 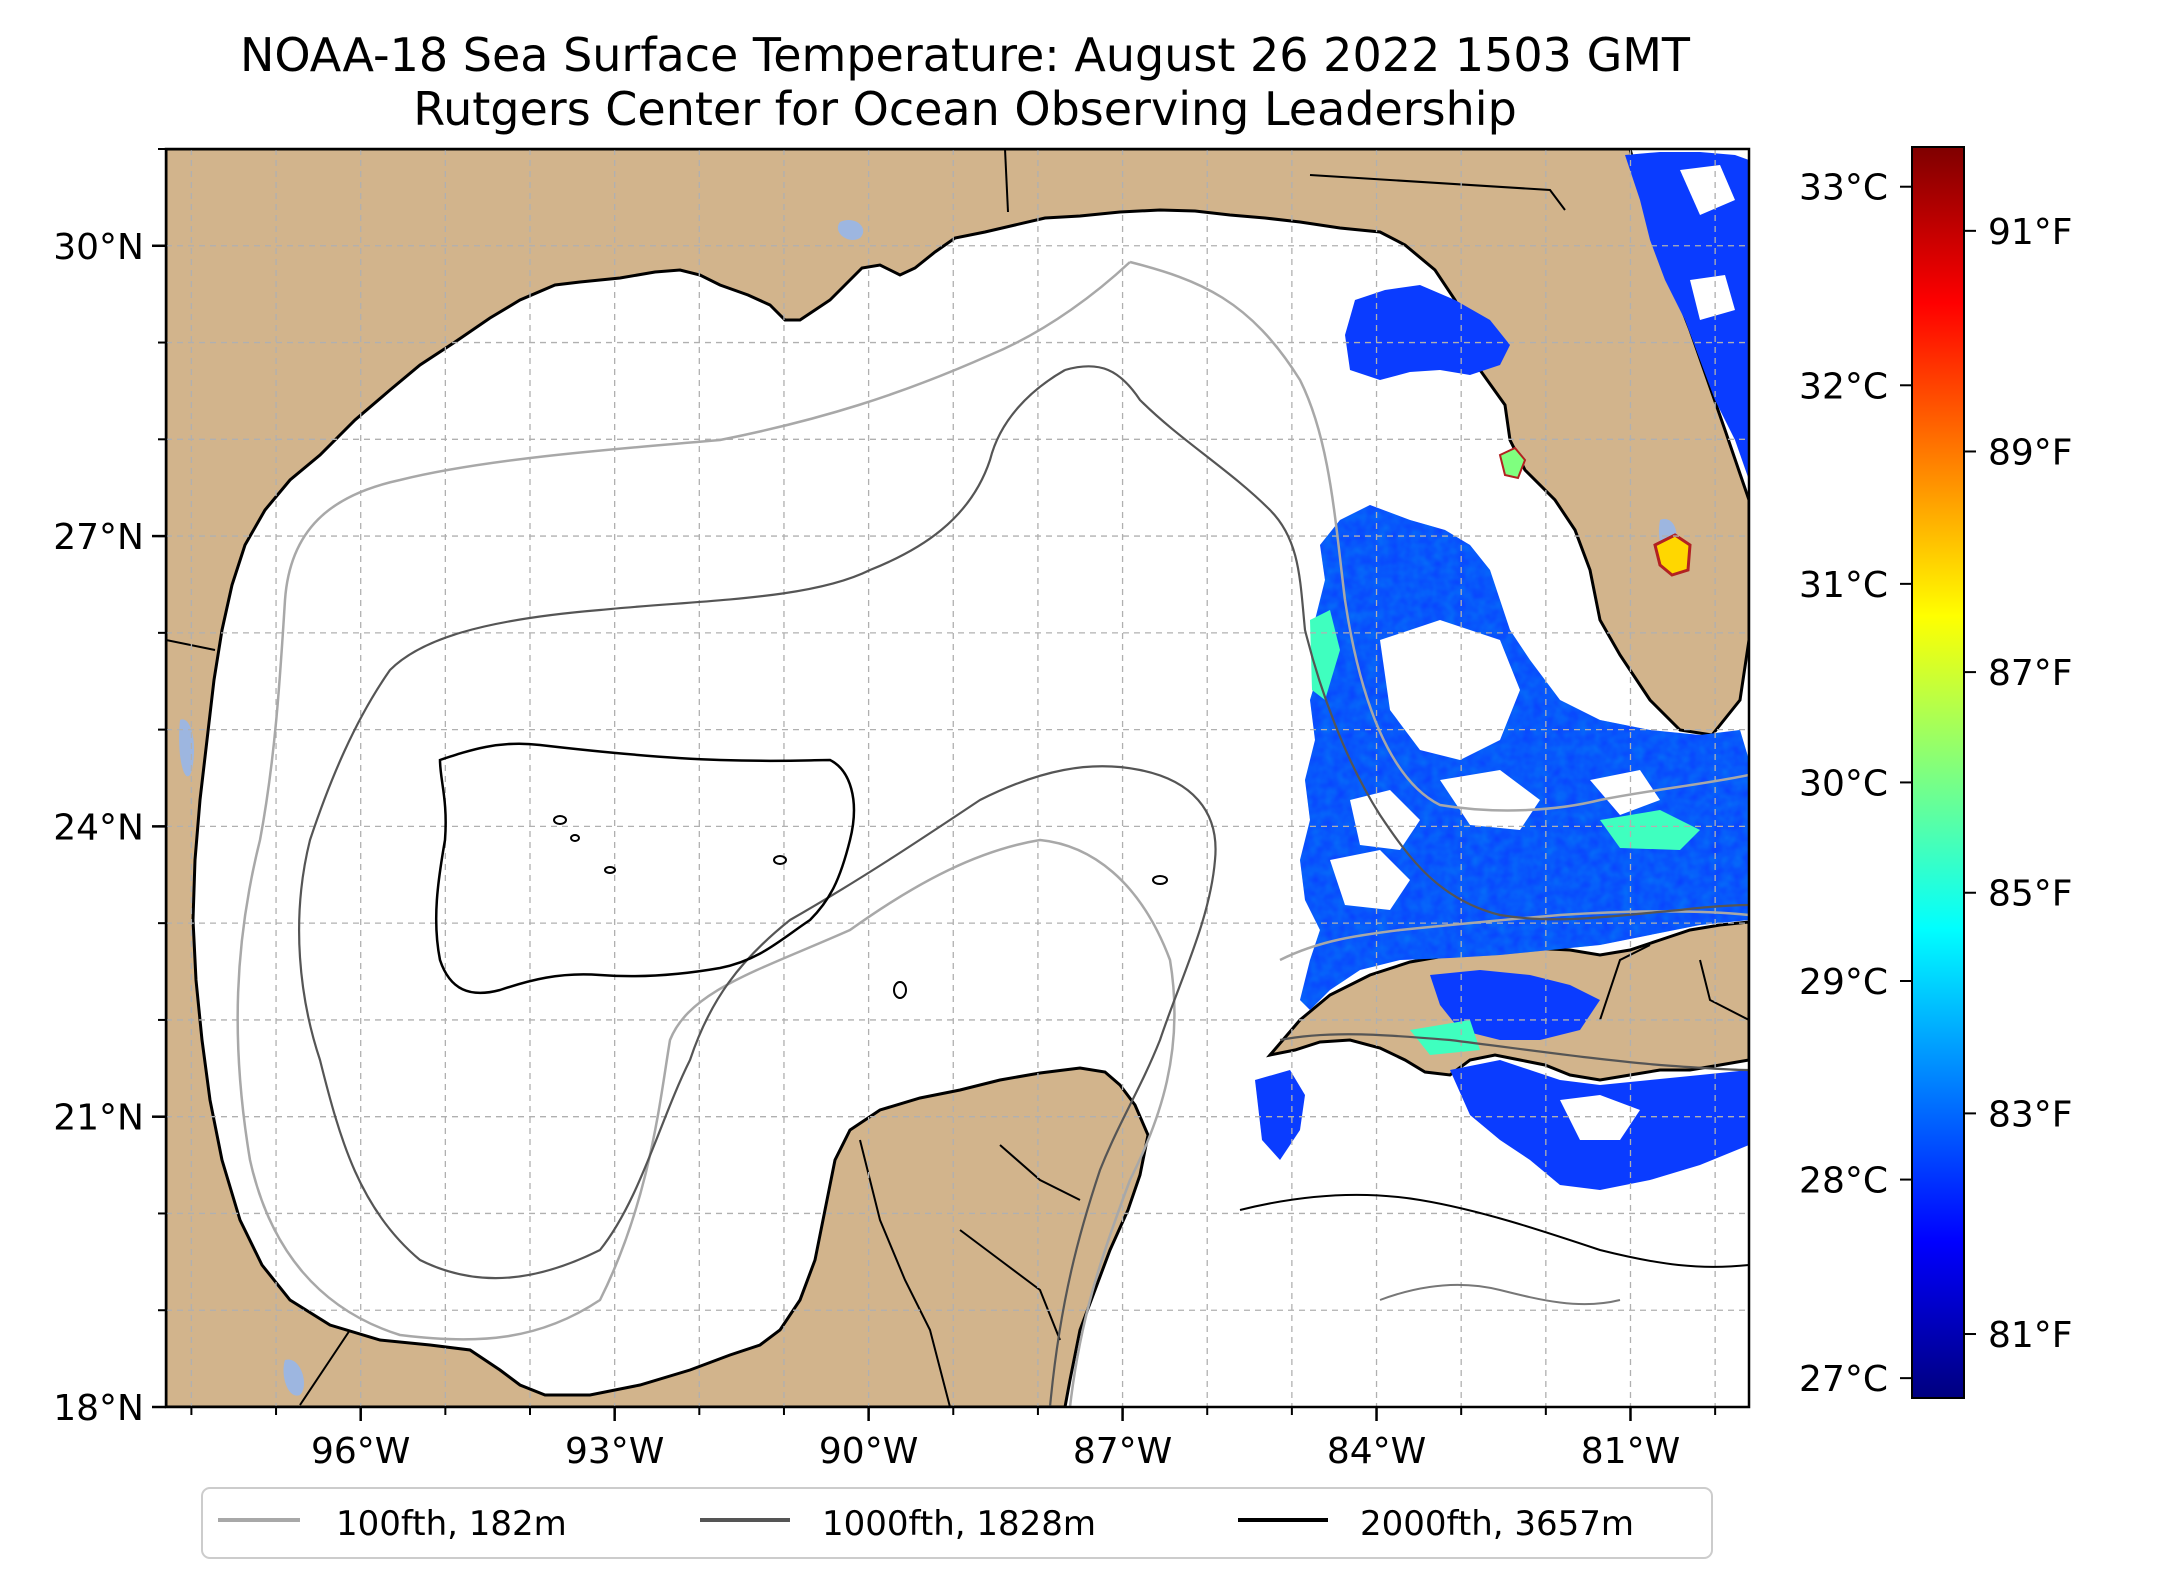 I want to click on lat-tick-label: 27°N, so click(x=98, y=537).